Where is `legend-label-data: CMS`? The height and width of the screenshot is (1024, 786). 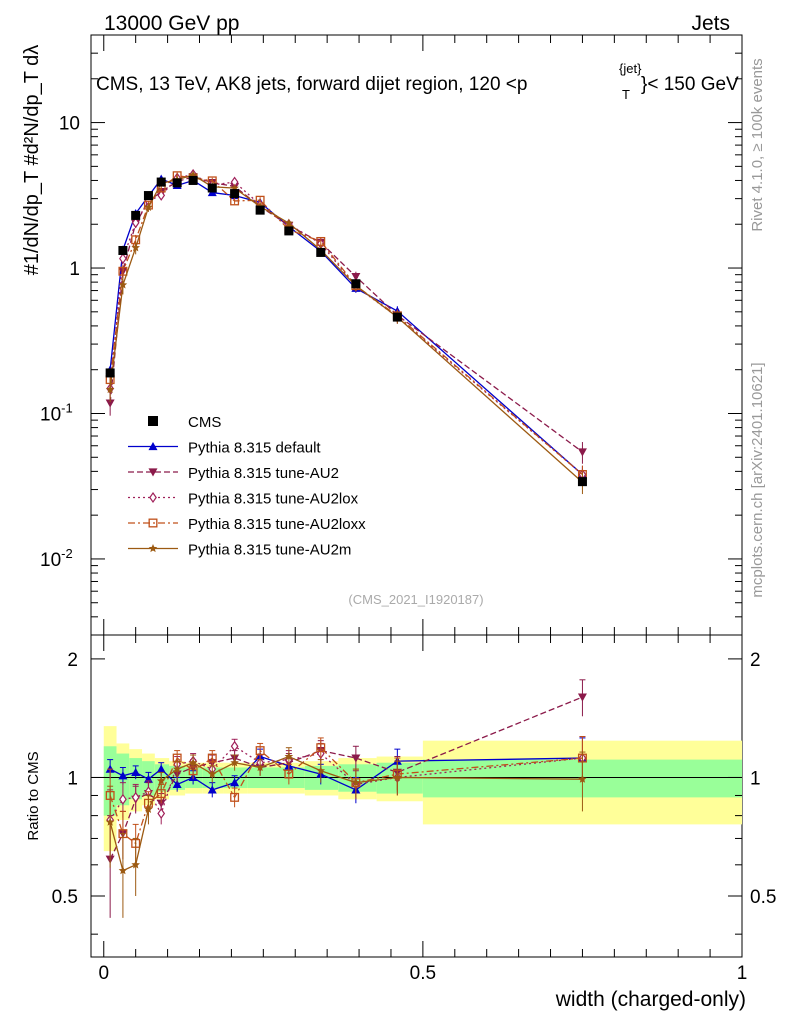
legend-label-data: CMS is located at coordinates (204, 422).